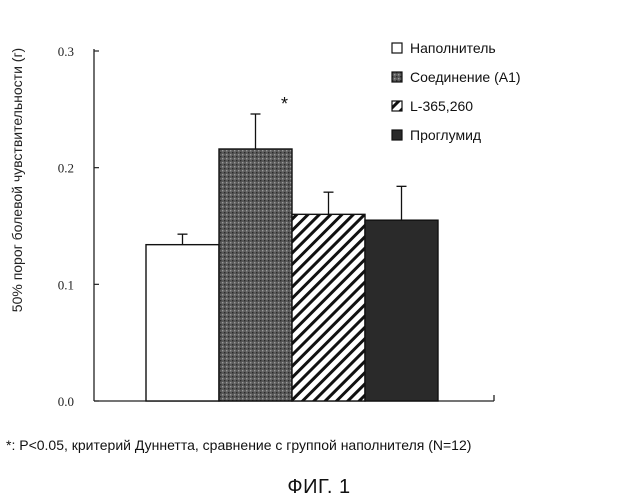 This screenshot has height=500, width=638. What do you see at coordinates (66, 401) in the screenshot?
I see `y-tick-label: 0.0` at bounding box center [66, 401].